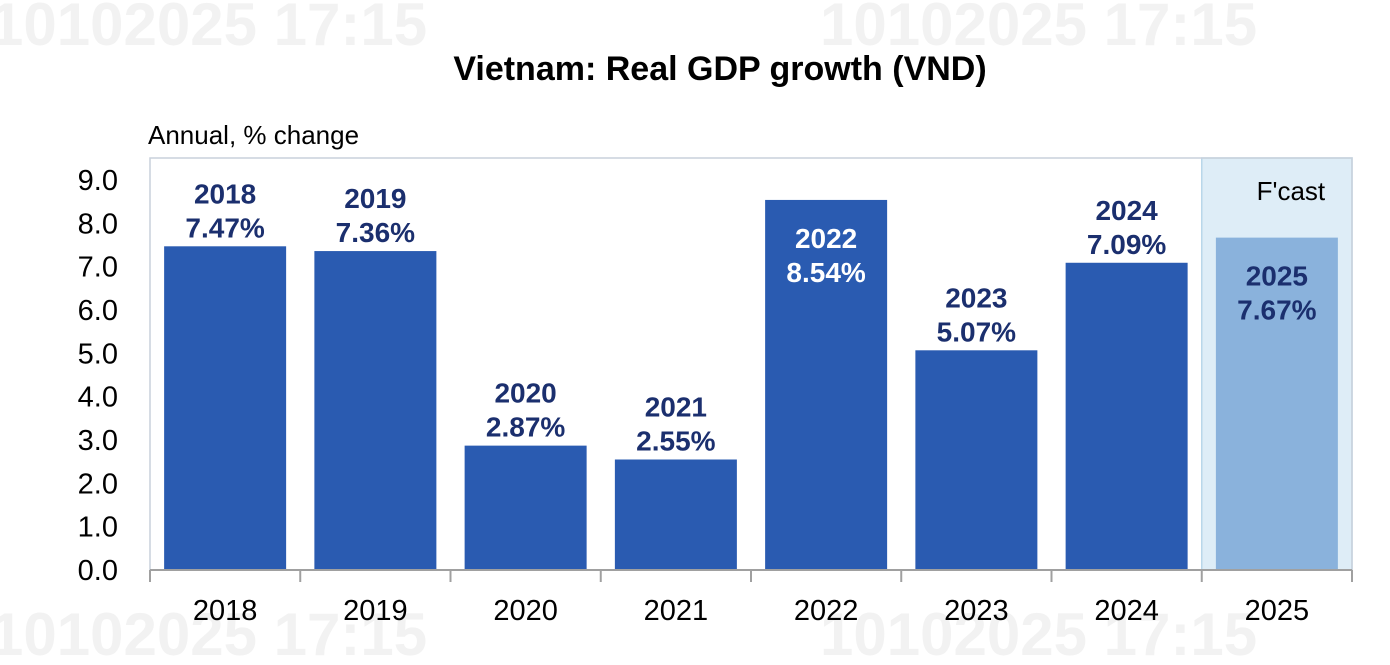 The width and height of the screenshot is (1390, 665). What do you see at coordinates (1276, 310) in the screenshot?
I see `data-label-value: 7.67%` at bounding box center [1276, 310].